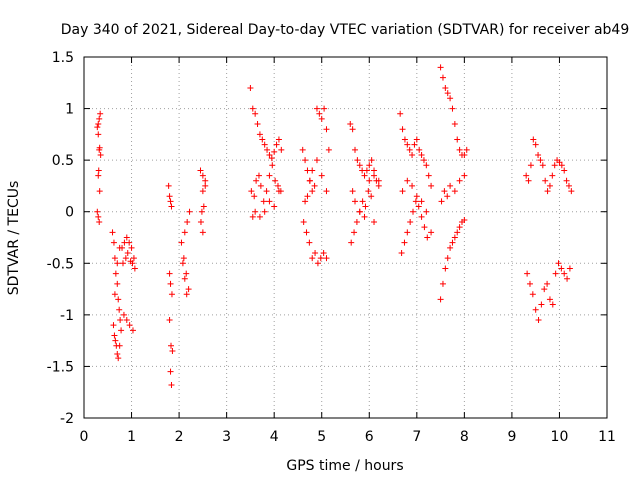 The height and width of the screenshot is (480, 640). Describe the element at coordinates (69, 110) in the screenshot. I see `y-tick-label: 1` at that location.